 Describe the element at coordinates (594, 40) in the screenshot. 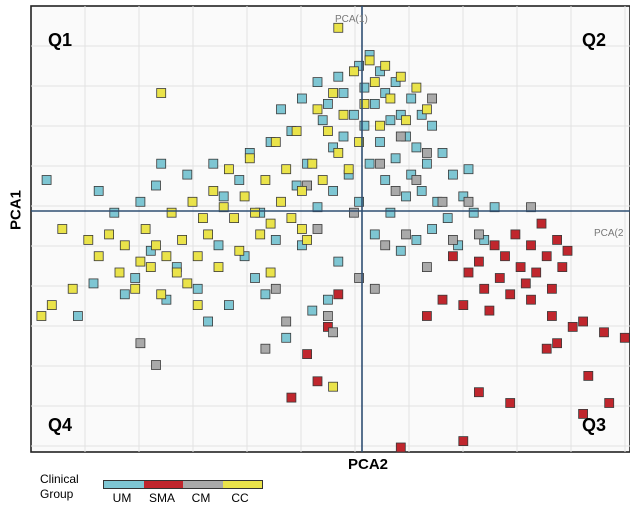

I see `quadrant-label-q2: Q2` at that location.